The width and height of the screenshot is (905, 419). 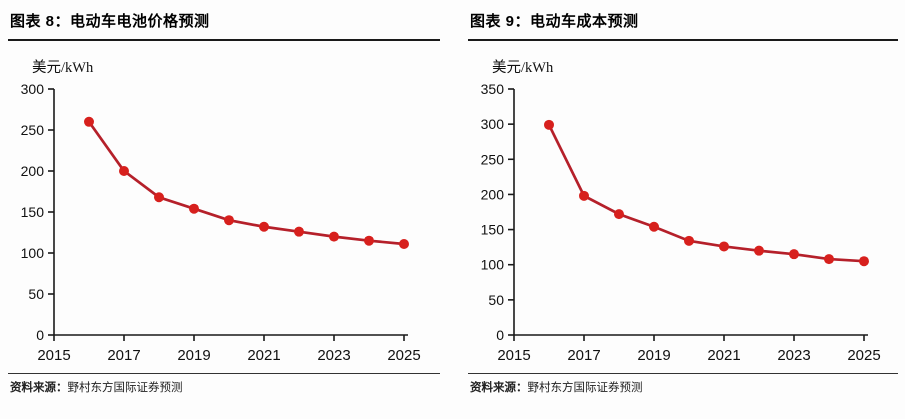 What do you see at coordinates (224, 24) in the screenshot?
I see `chart-title: 图表 8：电动车电池价格预测` at bounding box center [224, 24].